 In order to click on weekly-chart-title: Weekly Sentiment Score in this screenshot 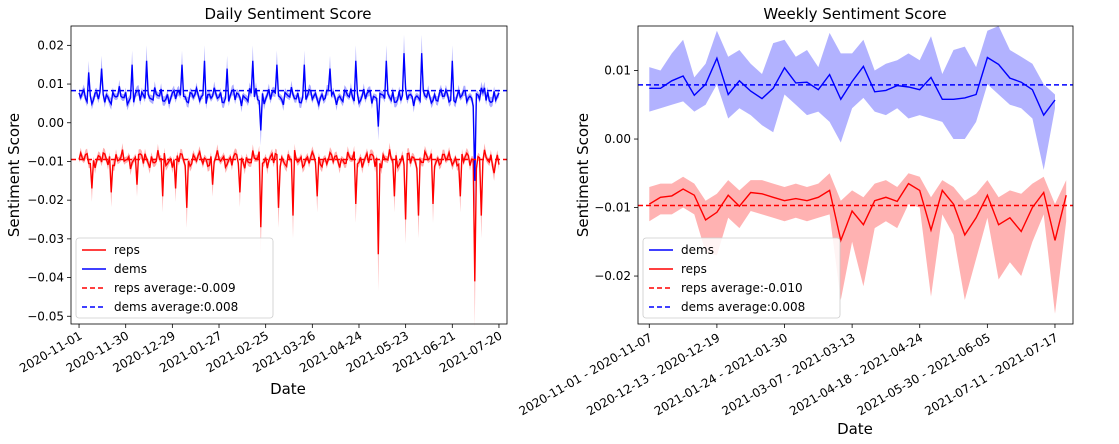, I will do `click(854, 14)`.